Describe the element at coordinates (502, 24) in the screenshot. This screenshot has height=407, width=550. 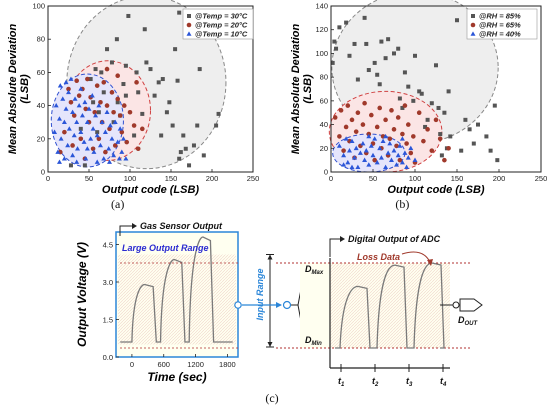
I see `legend-box` at that location.